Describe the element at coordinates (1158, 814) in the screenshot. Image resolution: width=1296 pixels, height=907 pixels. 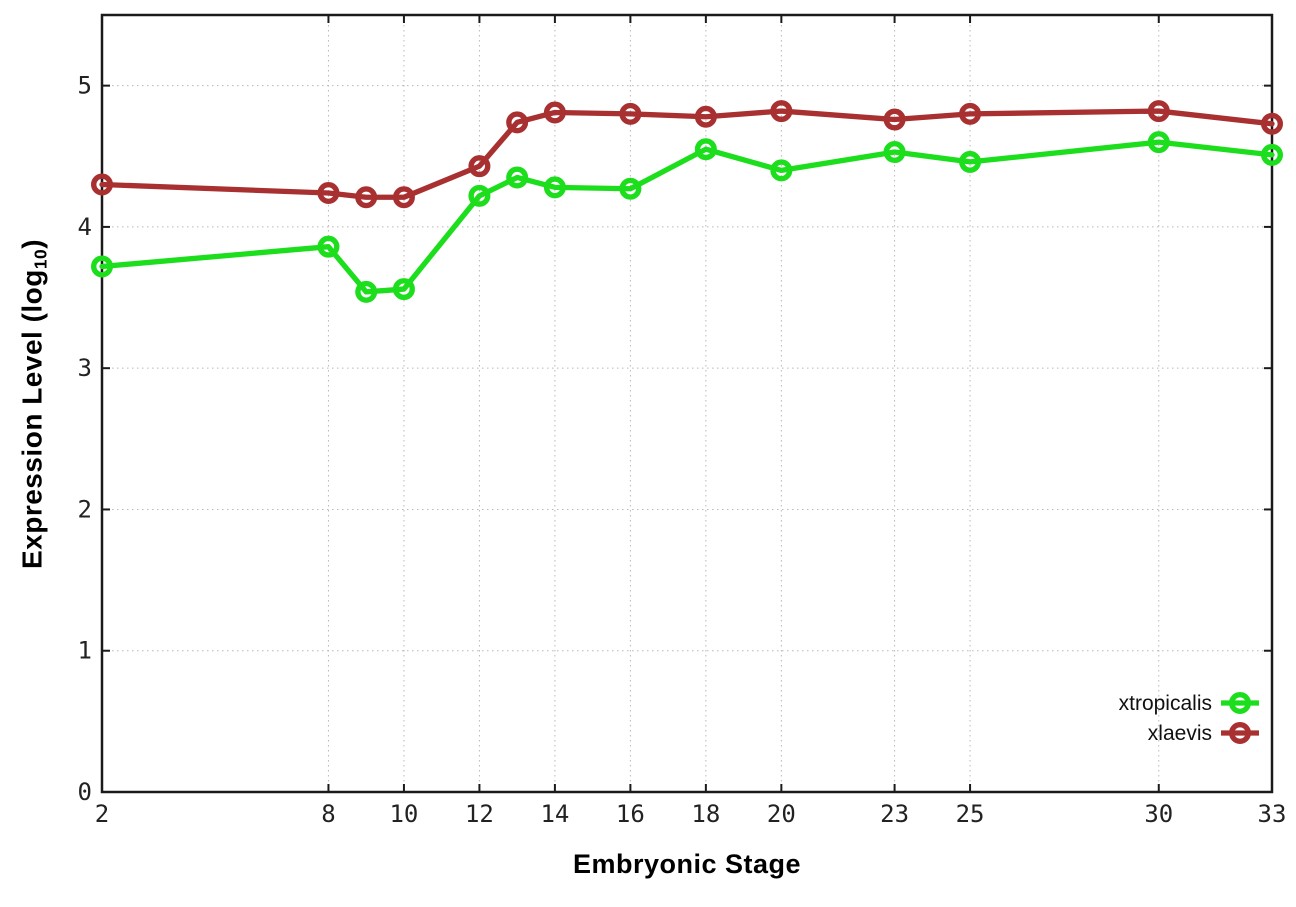
I see `x-tick-label: 30` at that location.